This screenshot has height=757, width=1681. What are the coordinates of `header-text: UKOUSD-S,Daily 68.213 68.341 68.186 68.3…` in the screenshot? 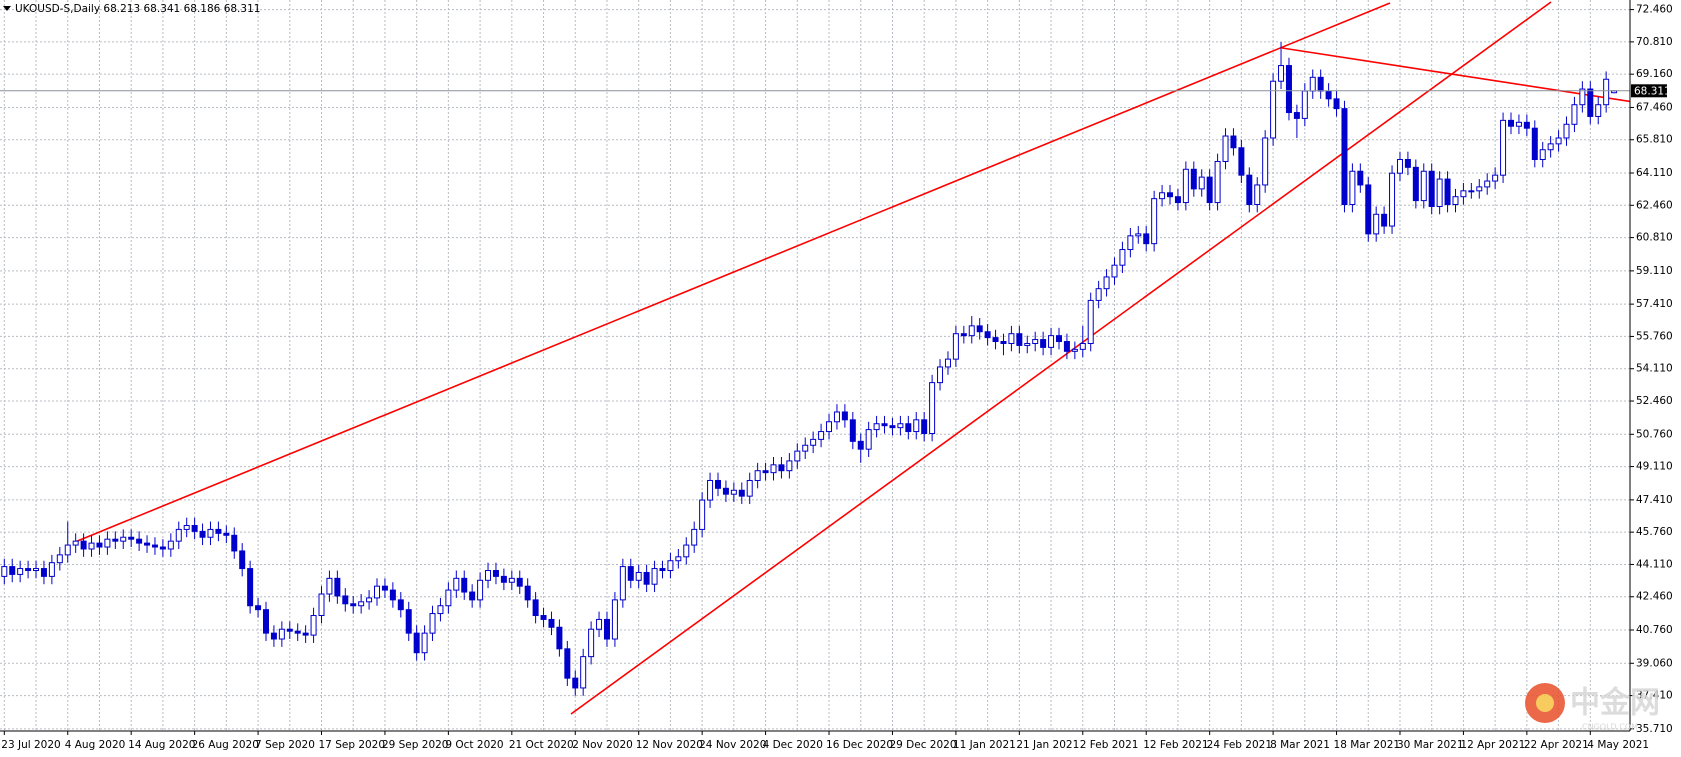 It's located at (137, 9).